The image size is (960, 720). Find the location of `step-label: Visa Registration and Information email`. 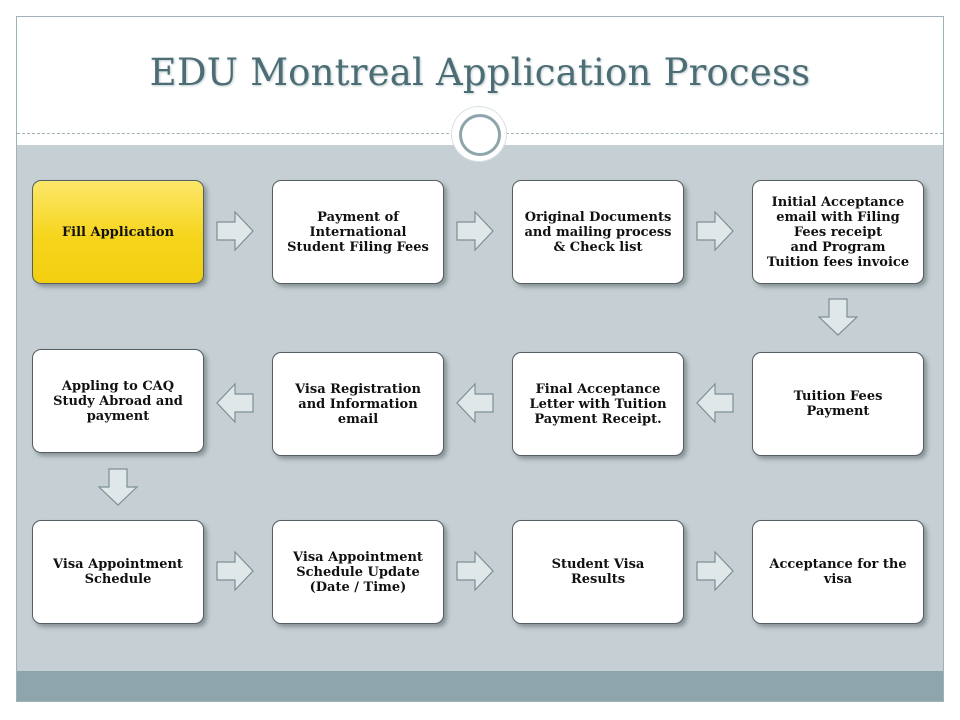

step-label: Visa Registration and Information email is located at coordinates (358, 404).